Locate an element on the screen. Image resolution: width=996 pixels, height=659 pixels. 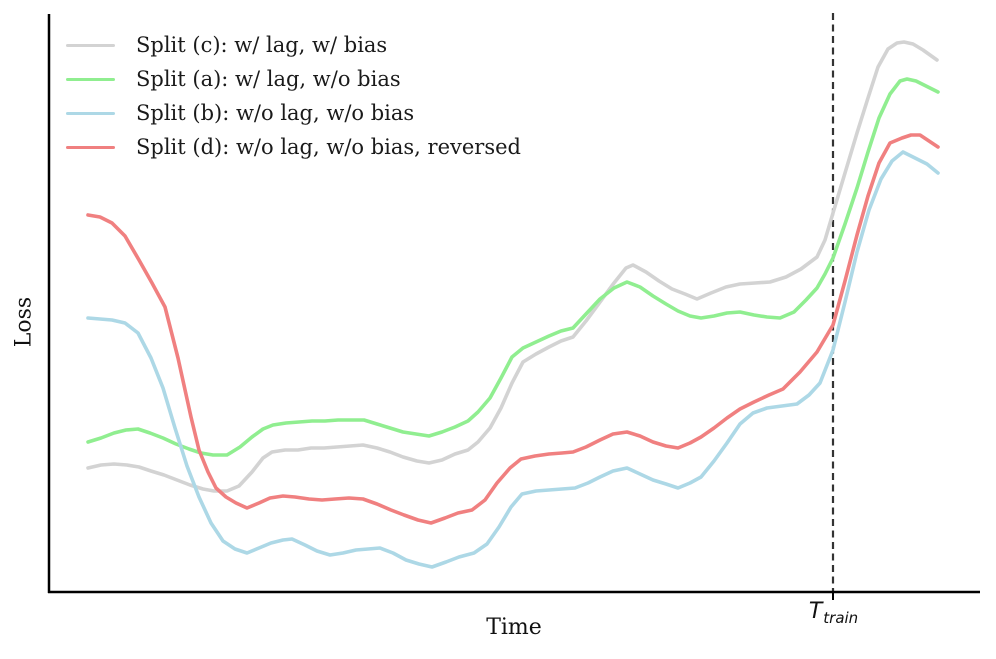
legend-row-split-c: Split (c): w/ lag, w/ bias is located at coordinates (293, 45).